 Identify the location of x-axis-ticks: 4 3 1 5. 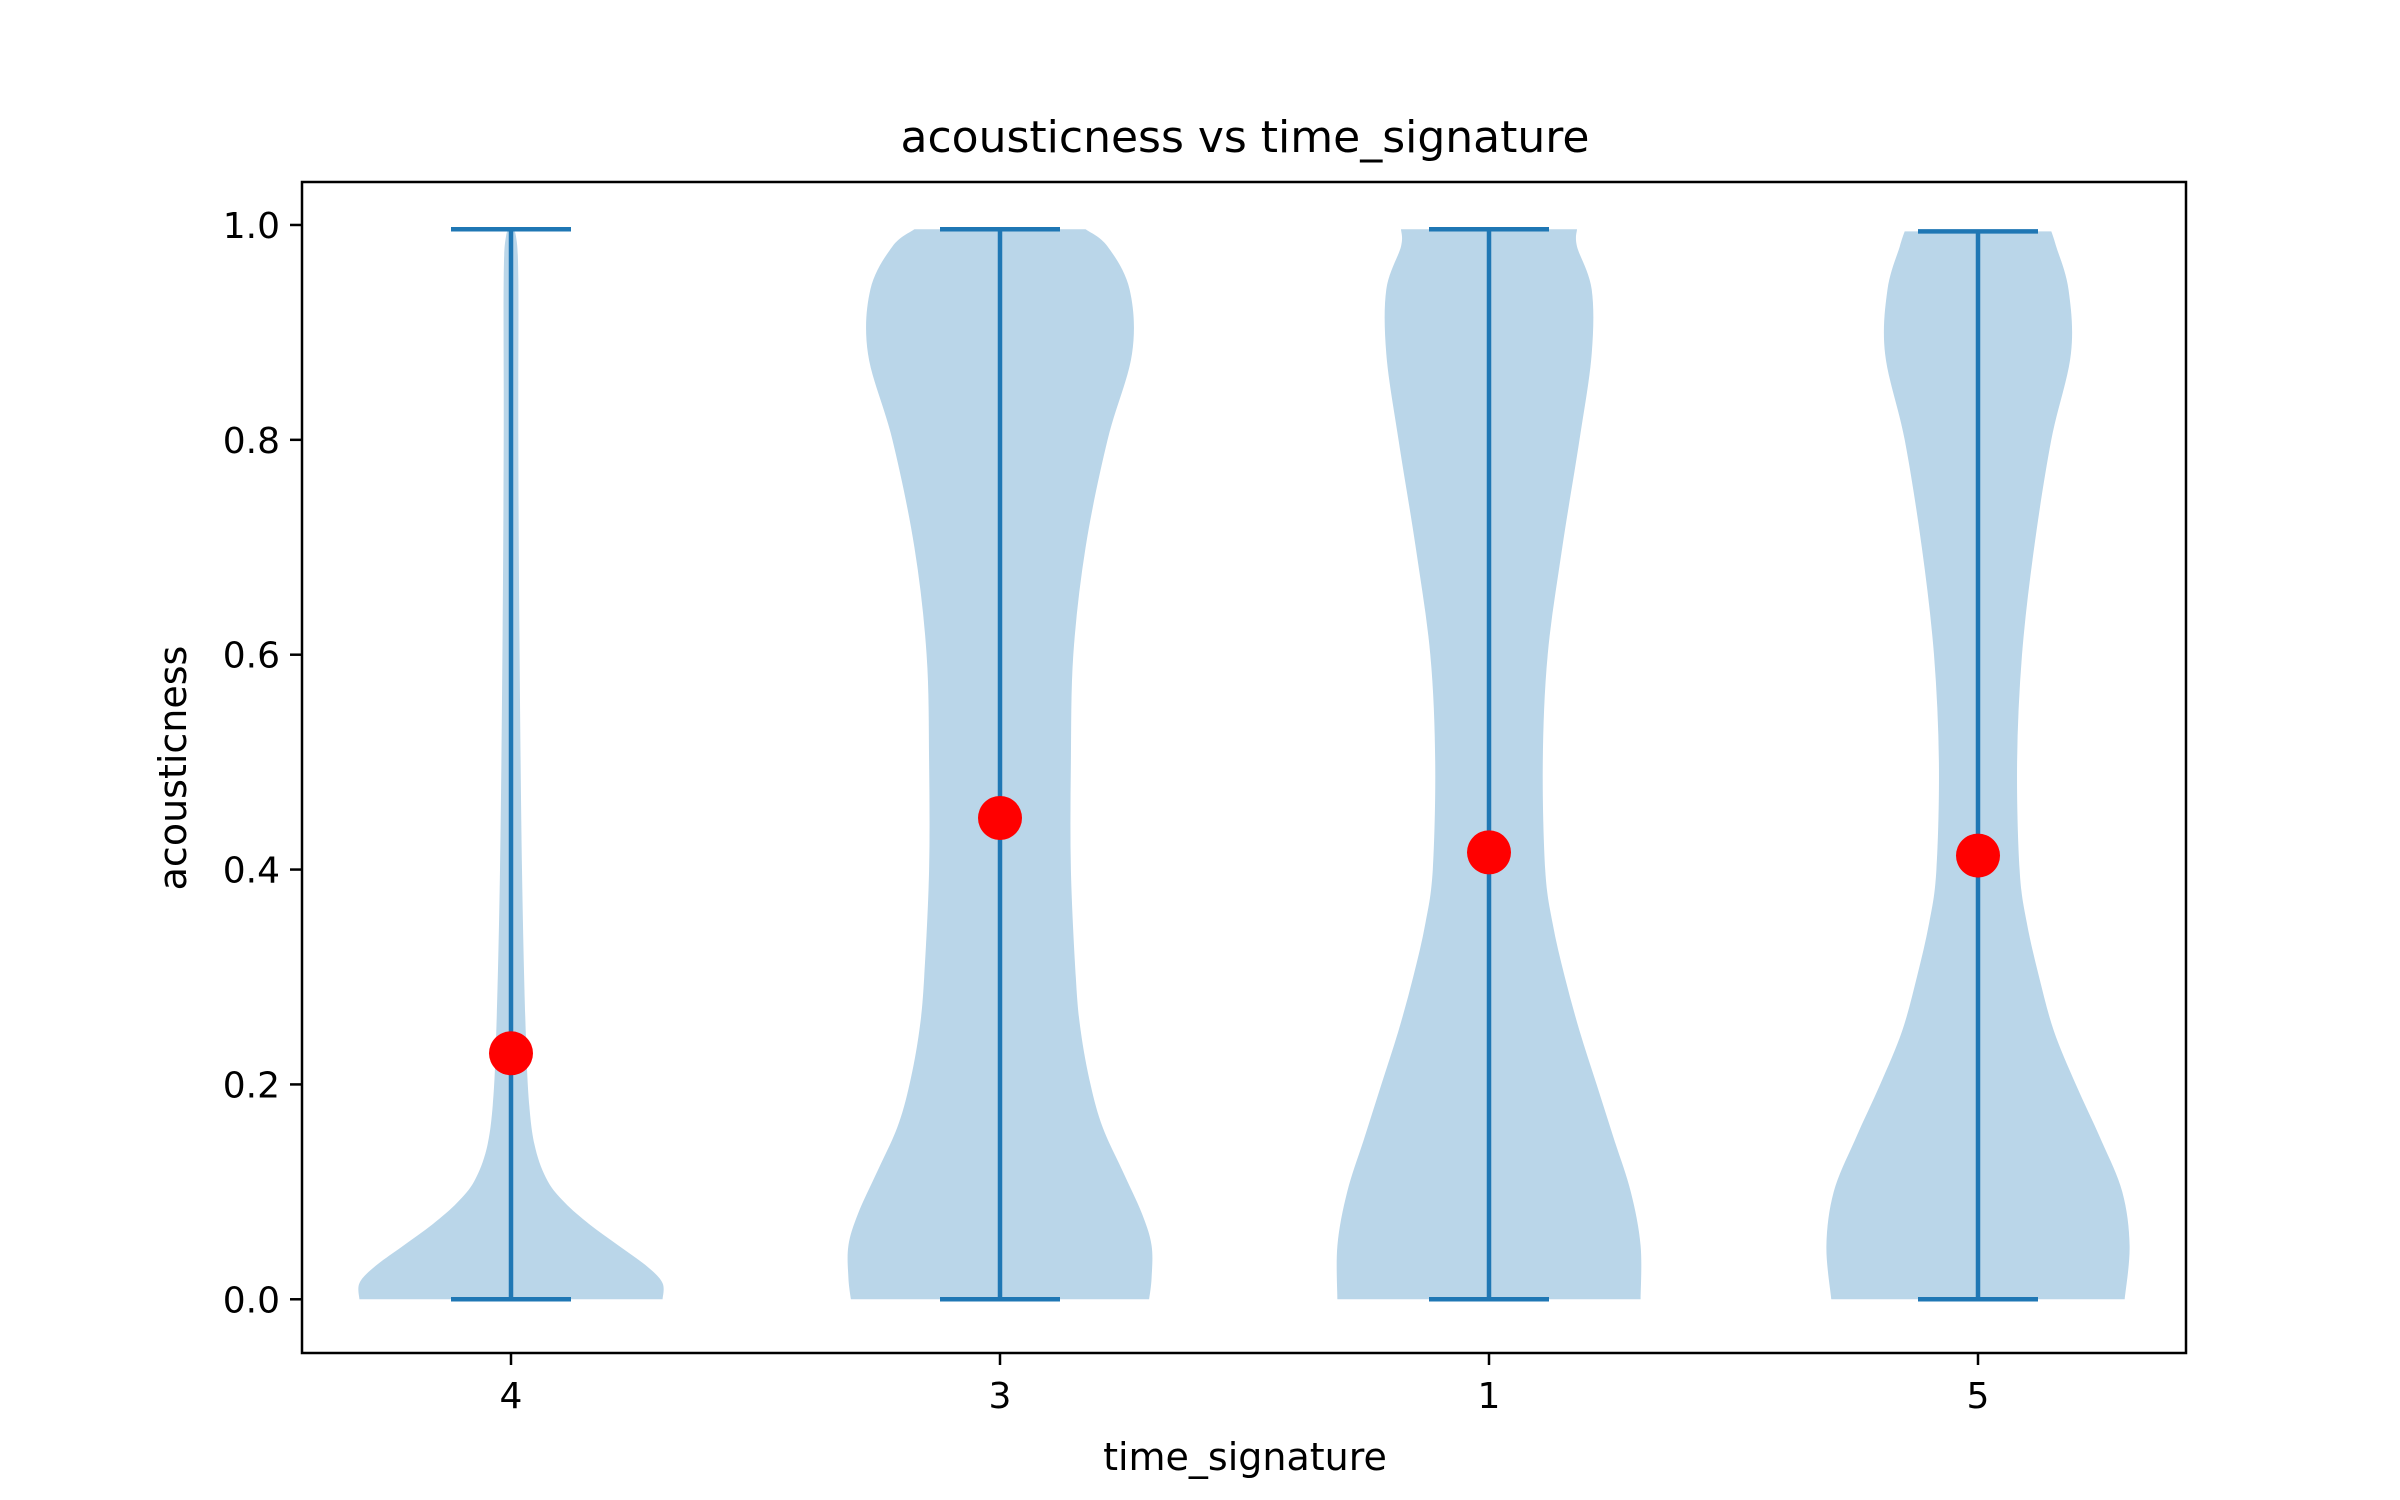
(1245, 1385).